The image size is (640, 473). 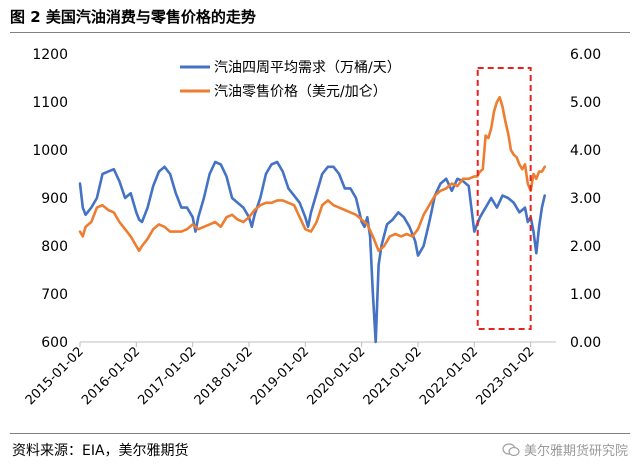 What do you see at coordinates (585, 103) in the screenshot?
I see `right-tick-label: 5.00` at bounding box center [585, 103].